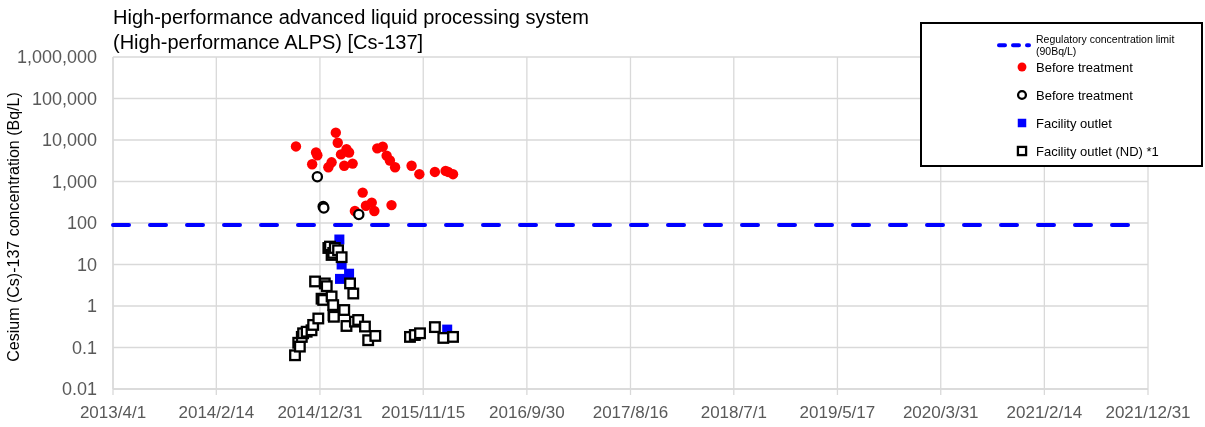  What do you see at coordinates (1097, 151) in the screenshot?
I see `legend-label: Facility outlet (ND) *1` at bounding box center [1097, 151].